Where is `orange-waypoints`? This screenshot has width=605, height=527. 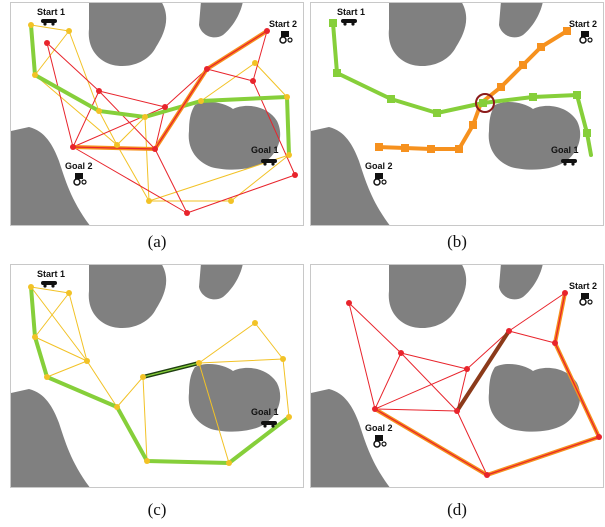
orange-waypoints is located at coordinates (473, 90).